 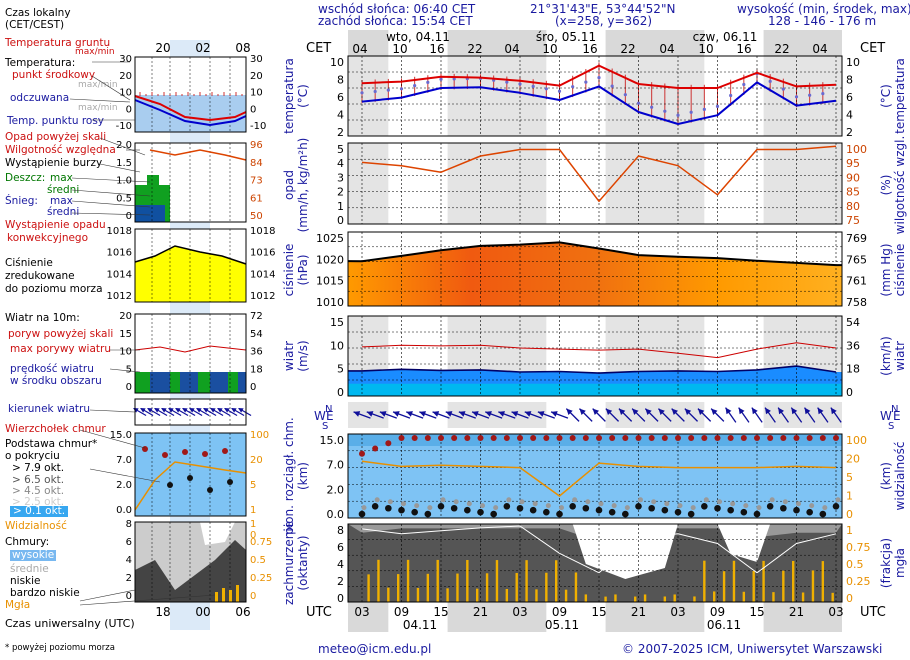 What do you see at coordinates (190, 562) in the screenshot?
I see `mini-cover-frame` at bounding box center [190, 562].